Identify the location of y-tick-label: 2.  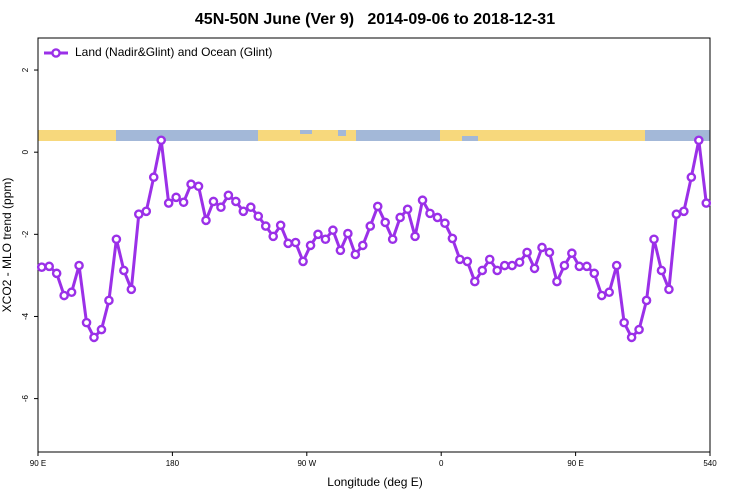
(25, 69).